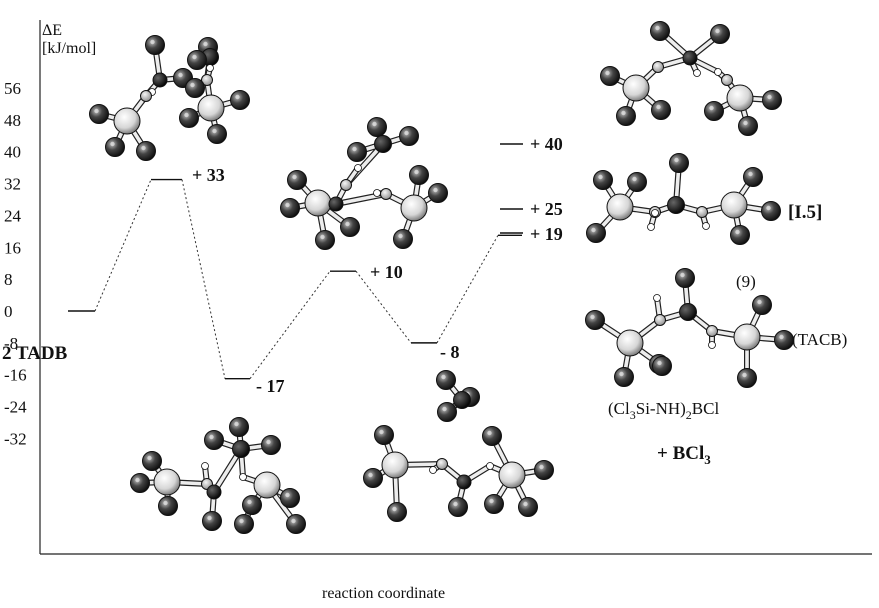 This screenshot has height=608, width=879. What do you see at coordinates (684, 455) in the screenshot?
I see `plus-bcl3-label: + BCl3` at bounding box center [684, 455].